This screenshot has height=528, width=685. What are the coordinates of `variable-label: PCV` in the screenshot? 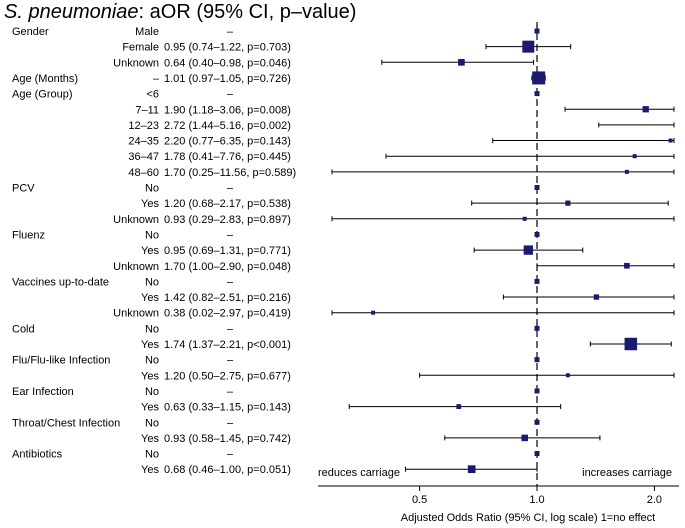 It's located at (23, 189).